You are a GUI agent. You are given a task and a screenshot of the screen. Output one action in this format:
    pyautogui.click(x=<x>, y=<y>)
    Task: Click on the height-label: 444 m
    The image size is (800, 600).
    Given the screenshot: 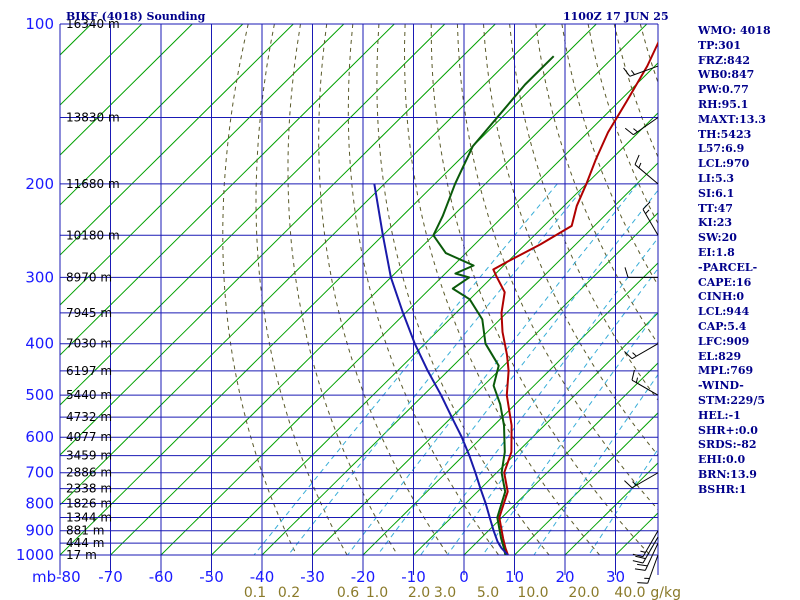 What is the action you would take?
    pyautogui.click(x=85, y=543)
    